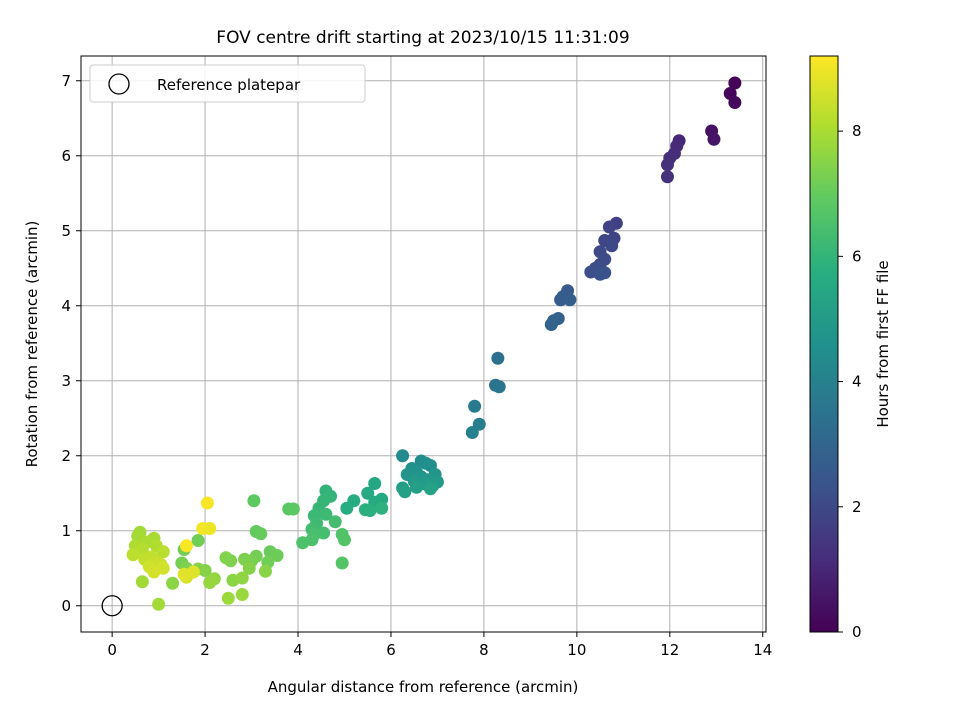 This screenshot has height=720, width=960. I want to click on y-tick-label: 7, so click(66, 81).